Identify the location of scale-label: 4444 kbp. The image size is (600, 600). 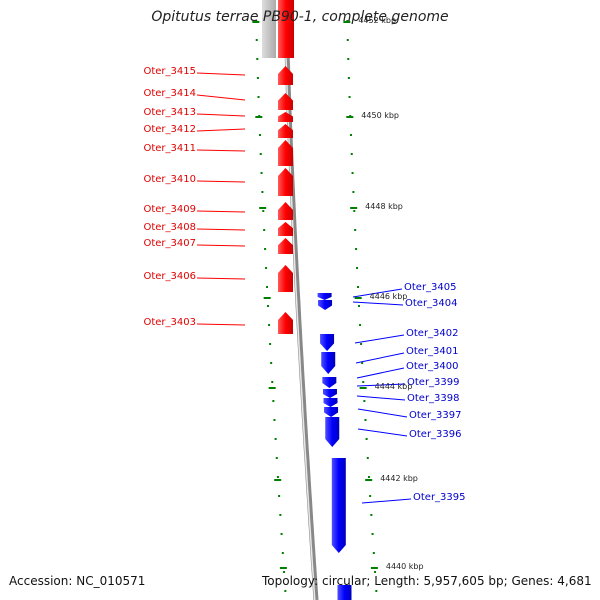
(393, 386).